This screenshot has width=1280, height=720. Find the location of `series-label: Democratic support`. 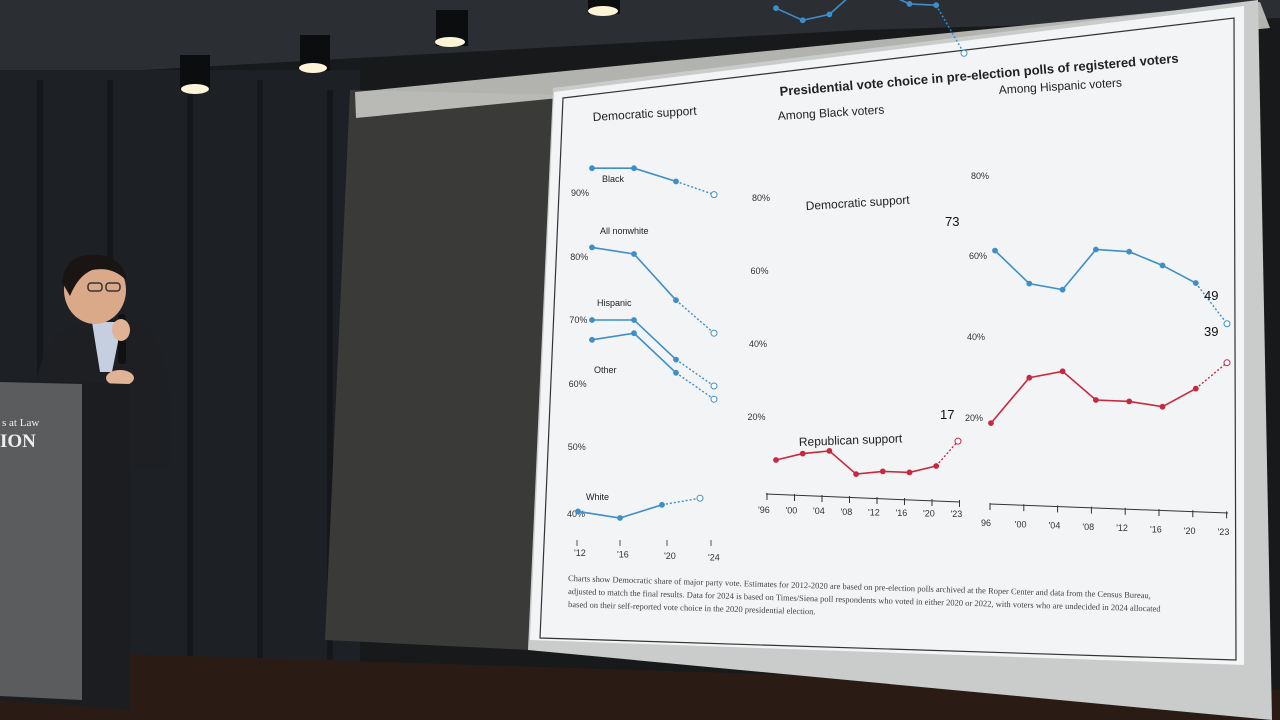

series-label: Democratic support is located at coordinates (857, 203).